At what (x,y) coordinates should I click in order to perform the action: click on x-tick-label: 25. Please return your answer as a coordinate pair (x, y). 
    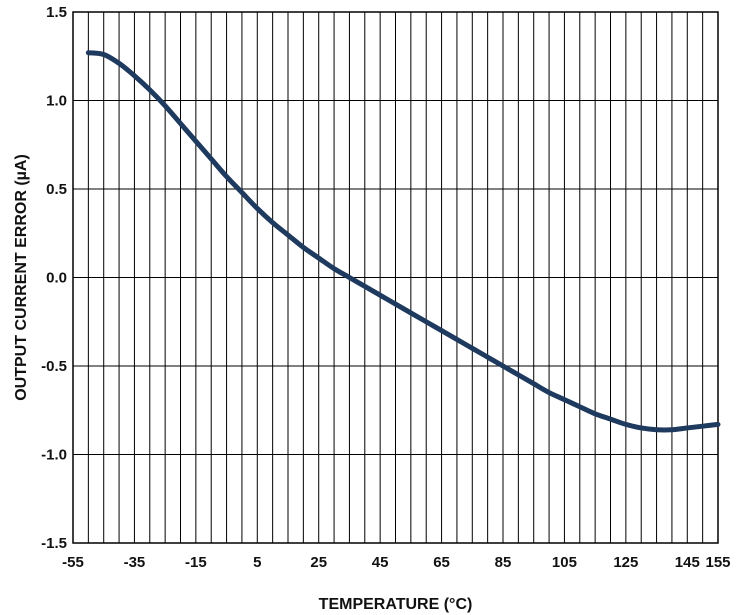
    Looking at the image, I should click on (318, 562).